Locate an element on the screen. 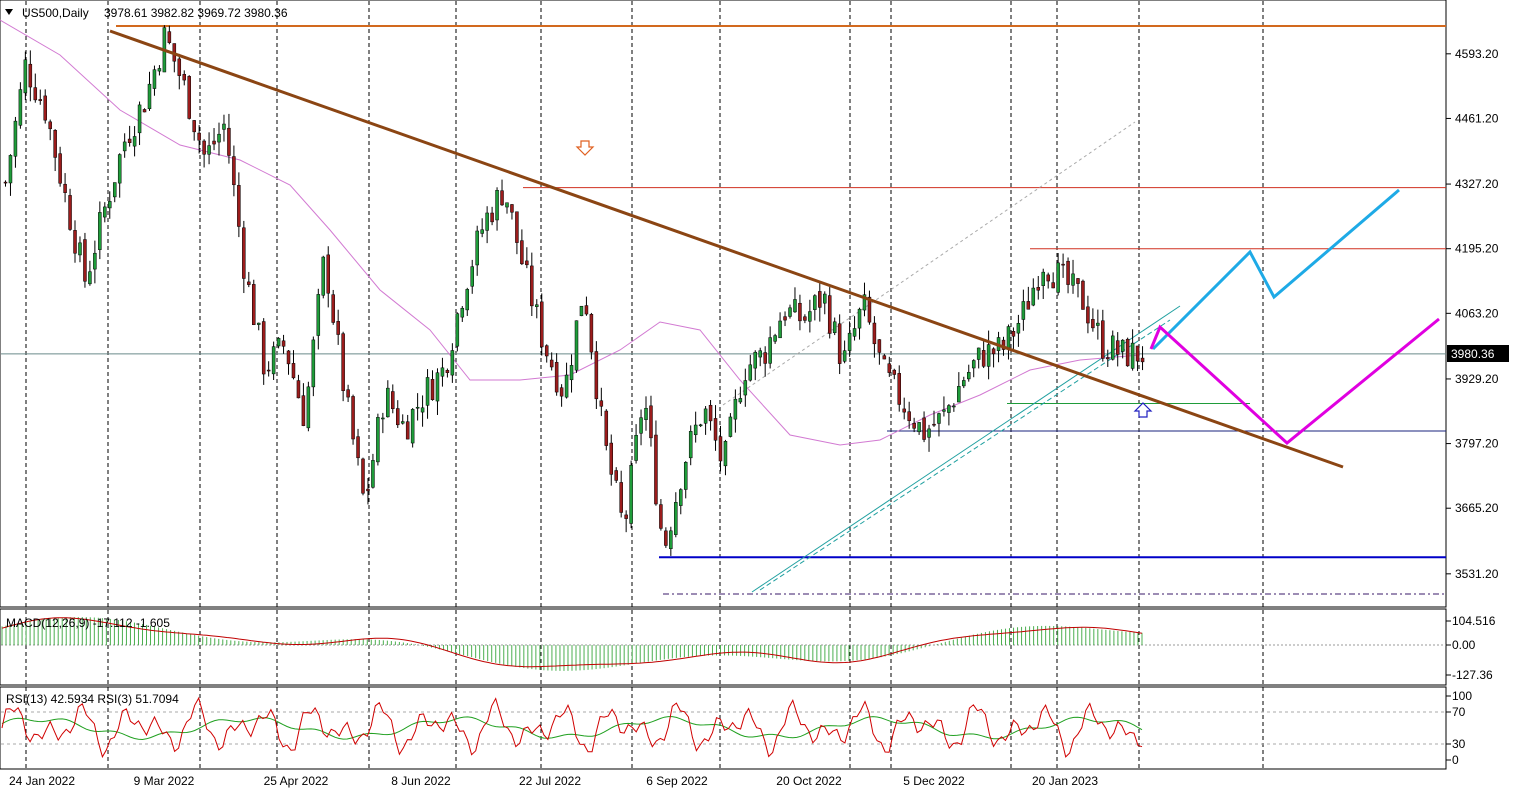 The height and width of the screenshot is (800, 1518). triangle-down-icon is located at coordinates (9, 12).